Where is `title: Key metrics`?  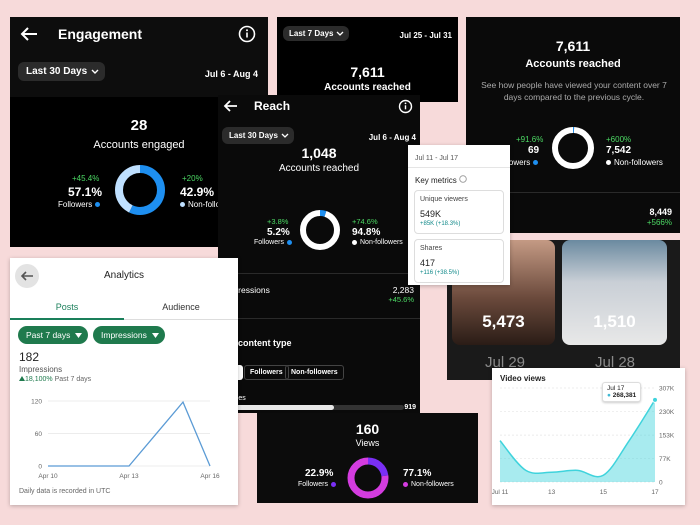 title: Key metrics is located at coordinates (441, 180).